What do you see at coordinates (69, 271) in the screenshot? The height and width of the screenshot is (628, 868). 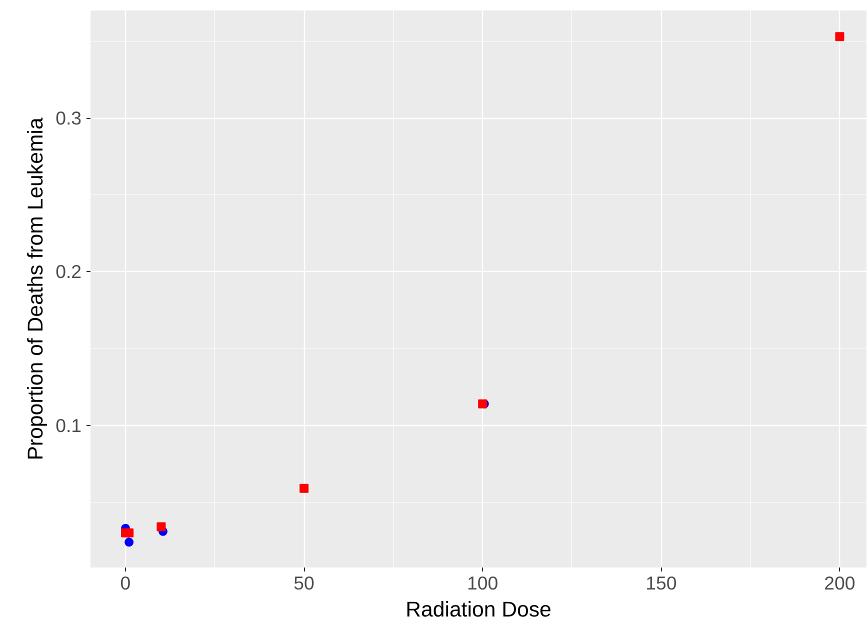 I see `y-tick-label: 0.2` at bounding box center [69, 271].